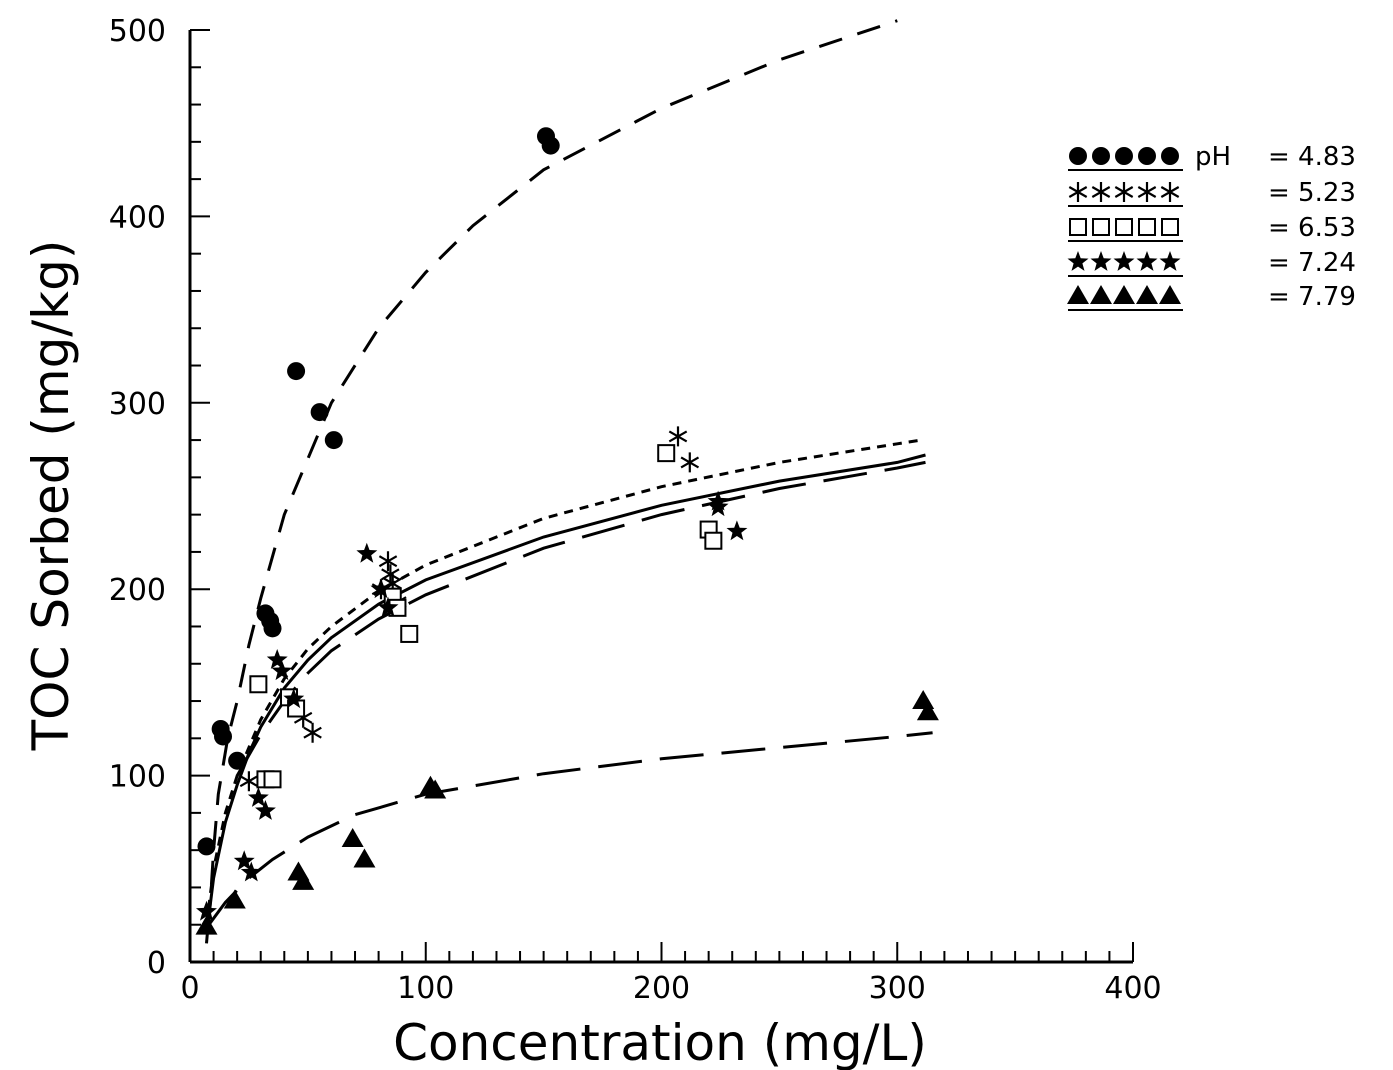  I want to click on legend-value: = 4.83, so click(1312, 157).